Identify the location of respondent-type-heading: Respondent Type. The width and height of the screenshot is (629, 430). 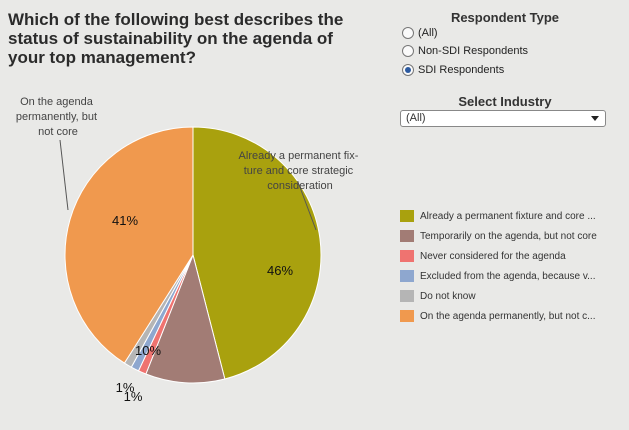
(505, 17).